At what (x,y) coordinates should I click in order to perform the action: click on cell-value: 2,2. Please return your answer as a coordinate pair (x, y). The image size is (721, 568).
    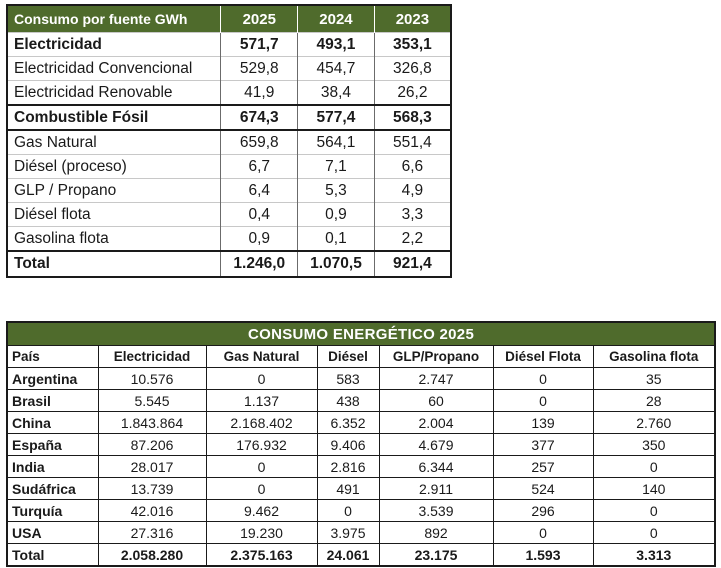
    Looking at the image, I should click on (412, 238).